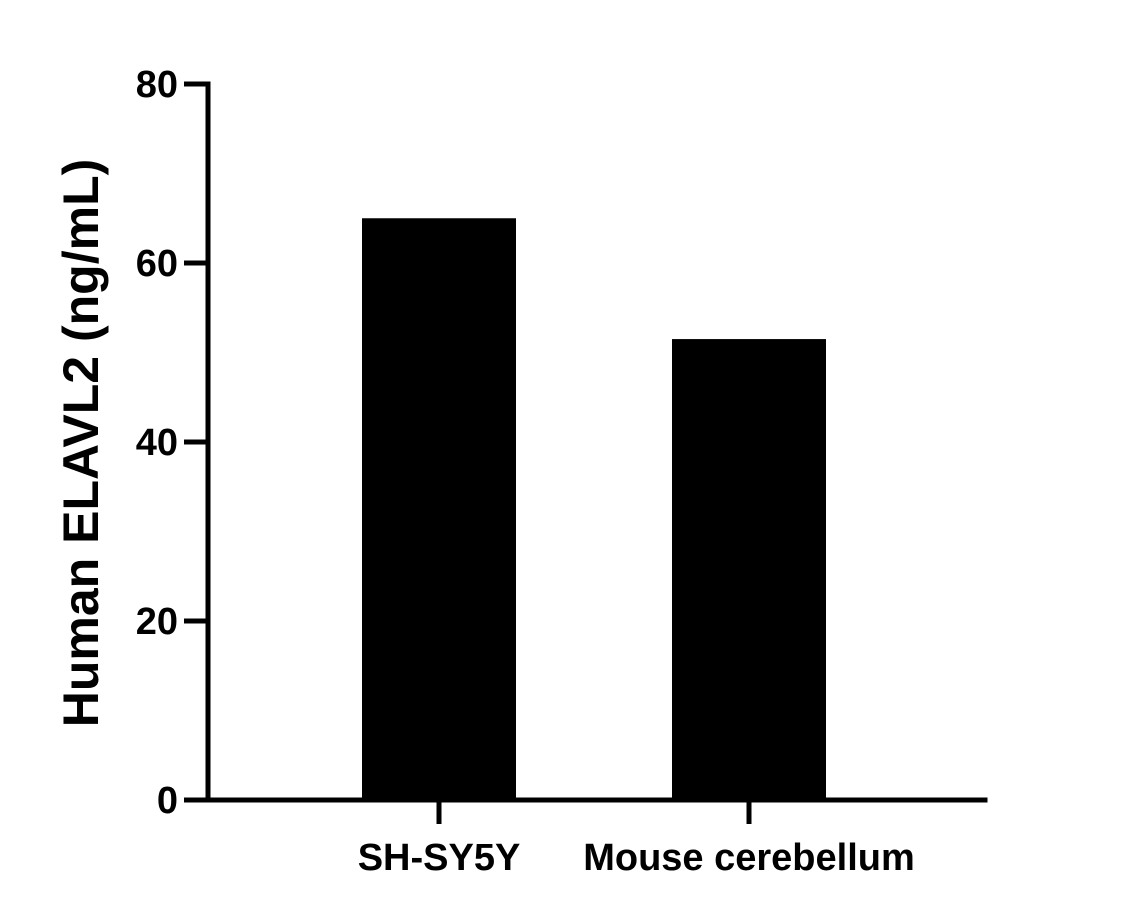  Describe the element at coordinates (157, 622) in the screenshot. I see `y-tick-label: 20` at that location.